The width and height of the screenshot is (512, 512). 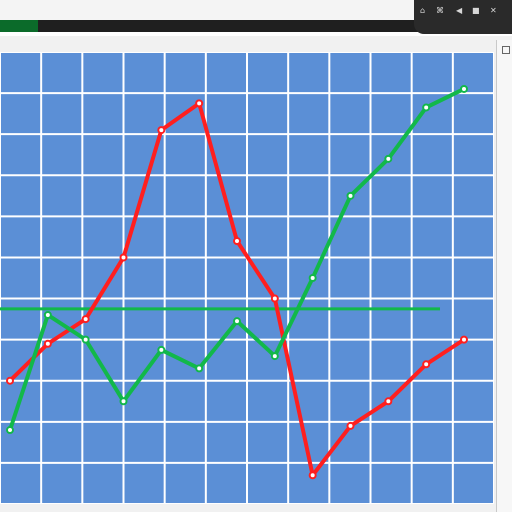 I want to click on control-5-icon: ✕, so click(x=493, y=10).